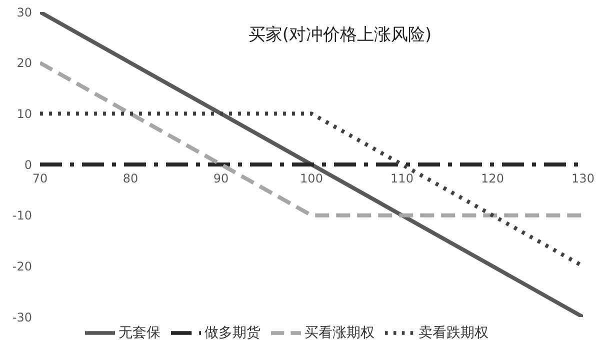 The width and height of the screenshot is (611, 360). Describe the element at coordinates (492, 179) in the screenshot. I see `x-tick-label: 120` at that location.